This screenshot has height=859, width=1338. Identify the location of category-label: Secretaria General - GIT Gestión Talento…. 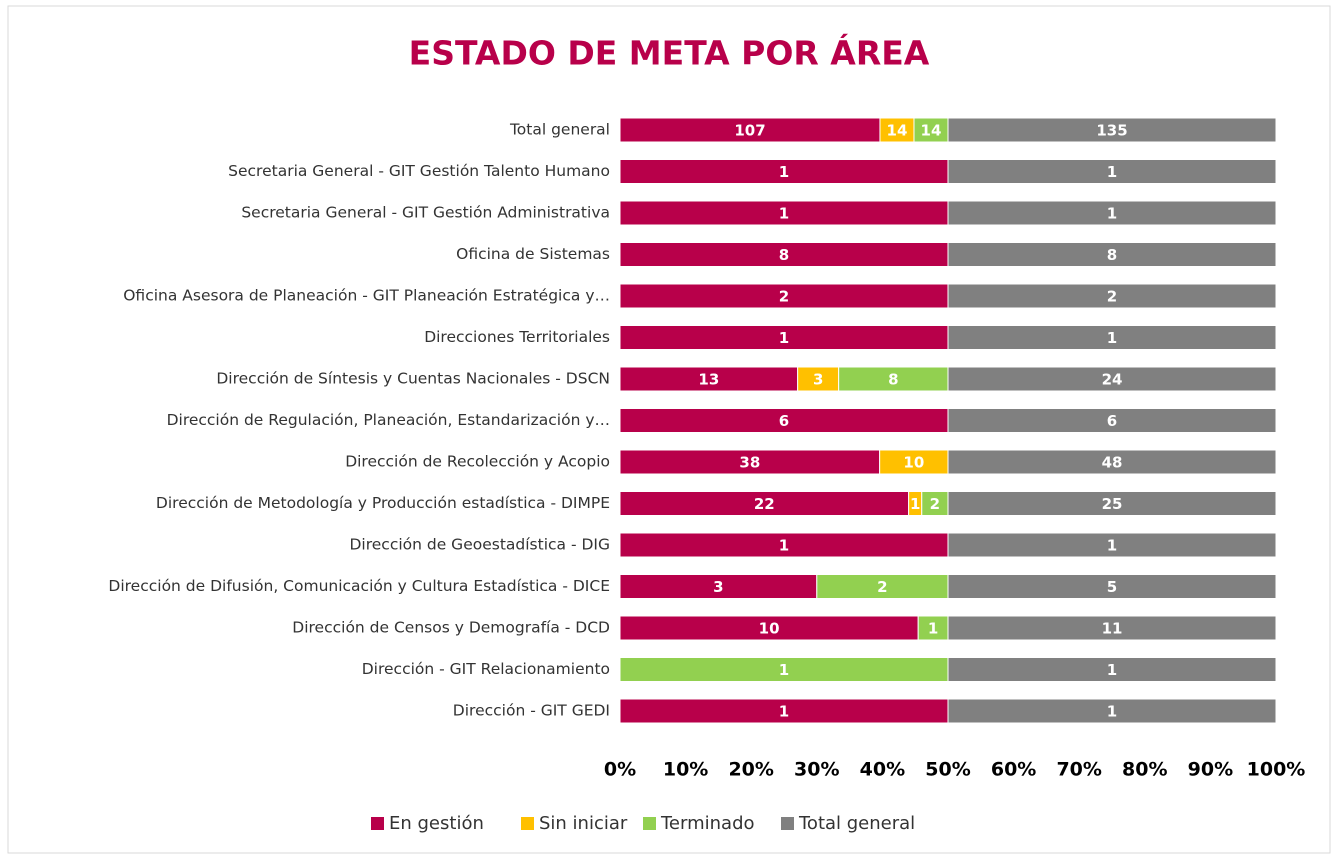
(419, 171).